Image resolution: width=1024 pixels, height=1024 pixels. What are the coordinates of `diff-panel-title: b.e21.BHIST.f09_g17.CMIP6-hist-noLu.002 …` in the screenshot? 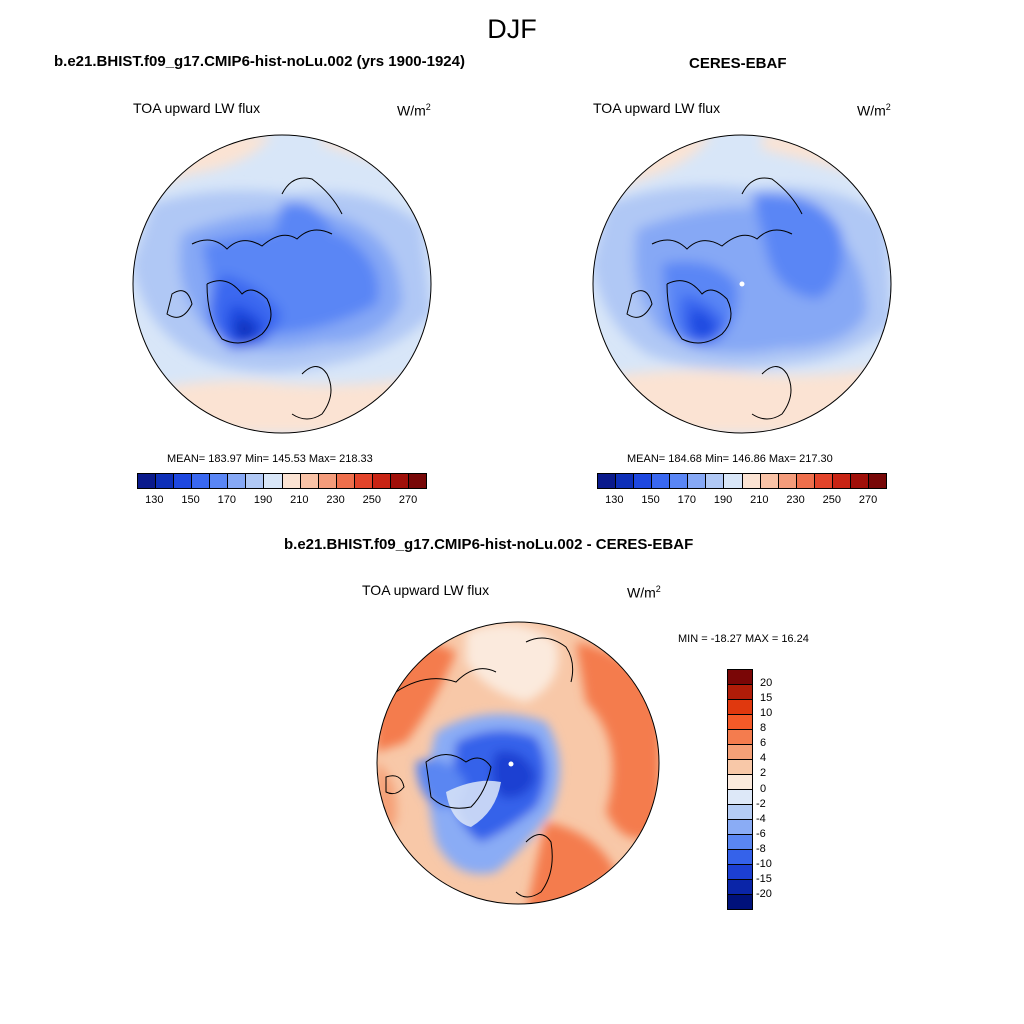 It's located at (489, 544).